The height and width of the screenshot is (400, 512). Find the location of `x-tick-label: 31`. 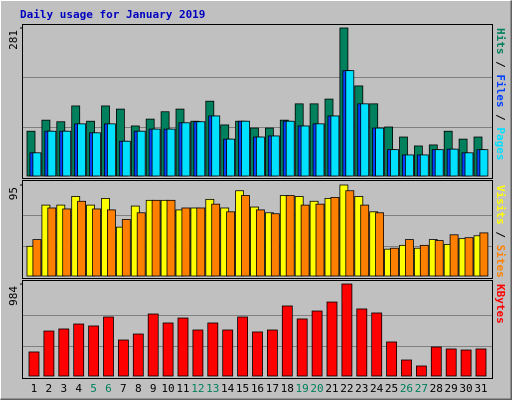

x-tick-label: 31 is located at coordinates (480, 388).